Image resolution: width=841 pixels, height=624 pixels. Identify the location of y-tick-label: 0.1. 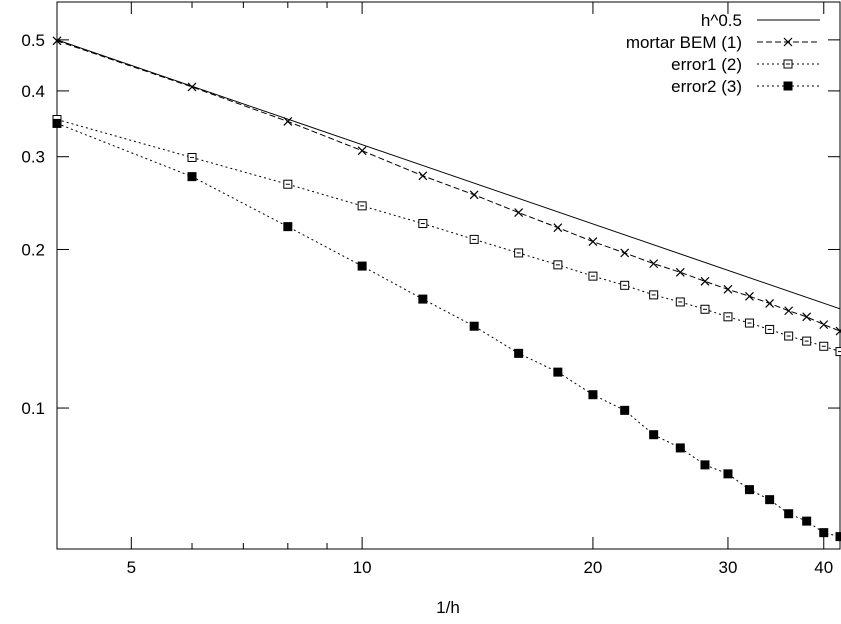
(33, 408).